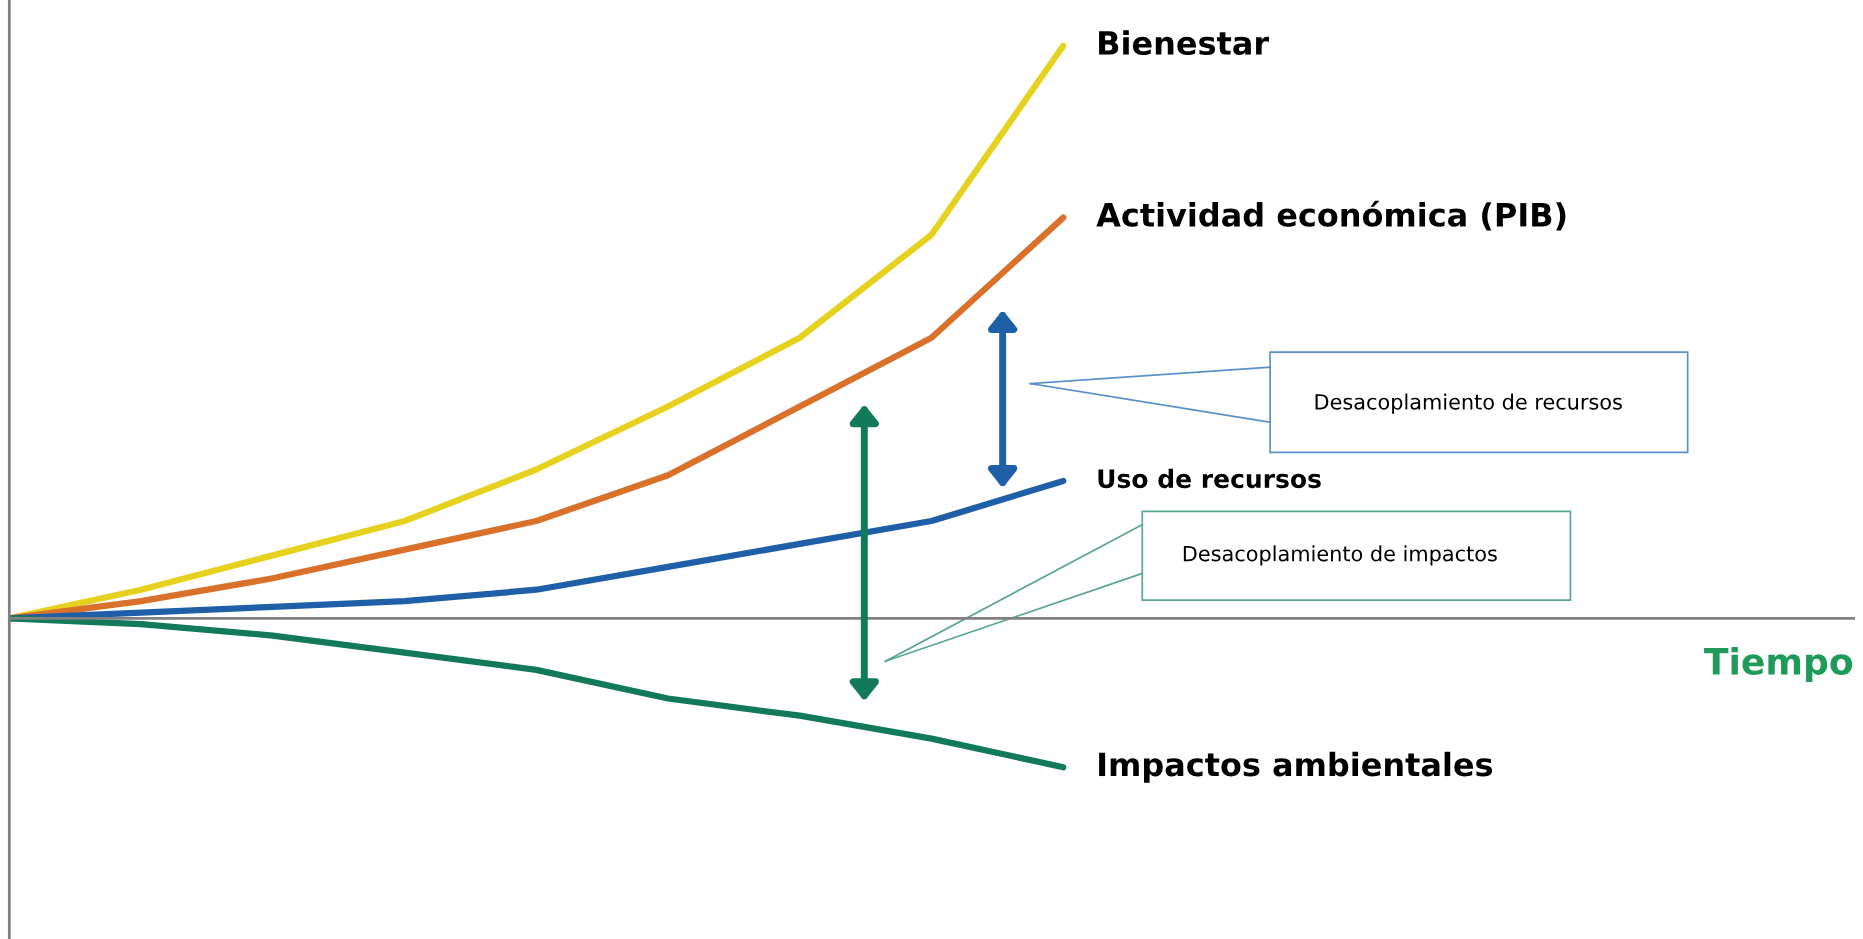 This screenshot has height=939, width=1863. I want to click on series-label: Impactos ambientales, so click(1296, 767).